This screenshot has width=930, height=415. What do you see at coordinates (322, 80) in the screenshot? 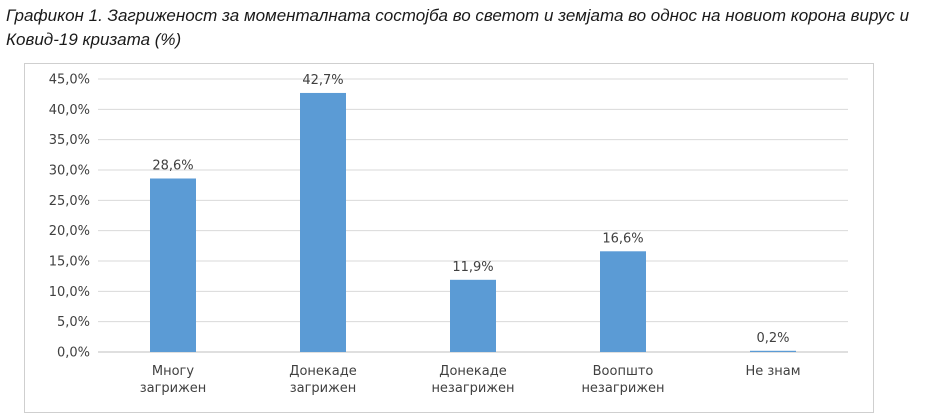
I see `data-label: 42,7%` at bounding box center [322, 80].